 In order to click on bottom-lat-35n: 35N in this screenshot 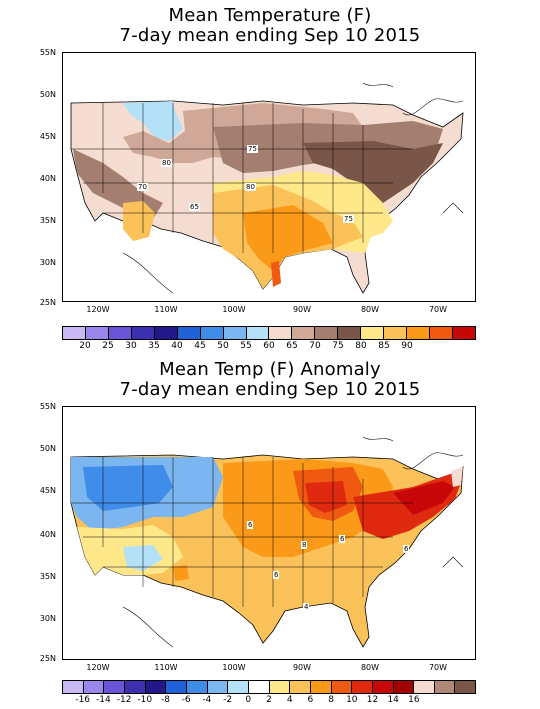, I will do `click(47, 576)`.